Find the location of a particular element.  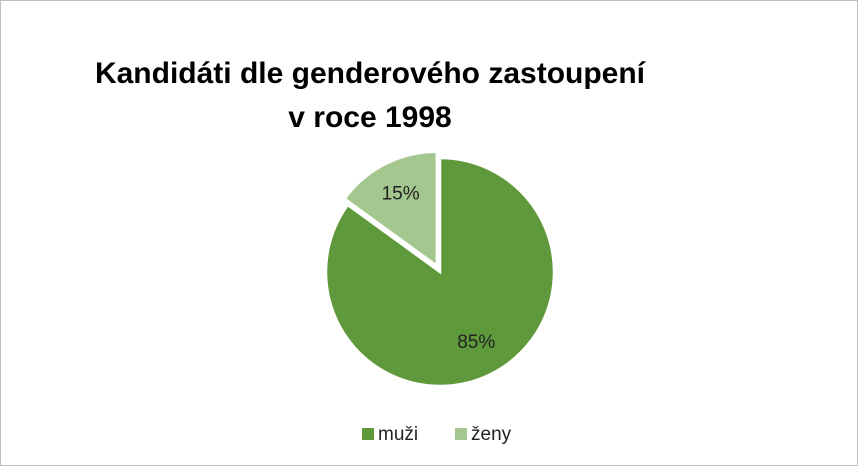

data-label: 15% is located at coordinates (401, 194).